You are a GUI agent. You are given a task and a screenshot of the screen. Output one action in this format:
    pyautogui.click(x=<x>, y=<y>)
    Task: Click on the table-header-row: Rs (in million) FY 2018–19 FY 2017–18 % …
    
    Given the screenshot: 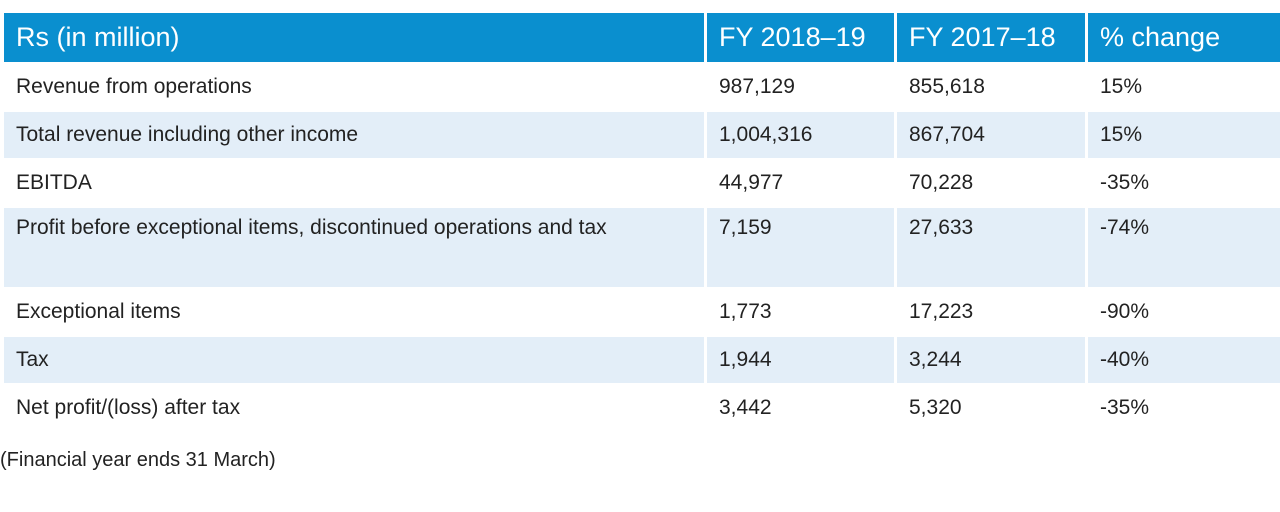 What is the action you would take?
    pyautogui.click(x=642, y=38)
    